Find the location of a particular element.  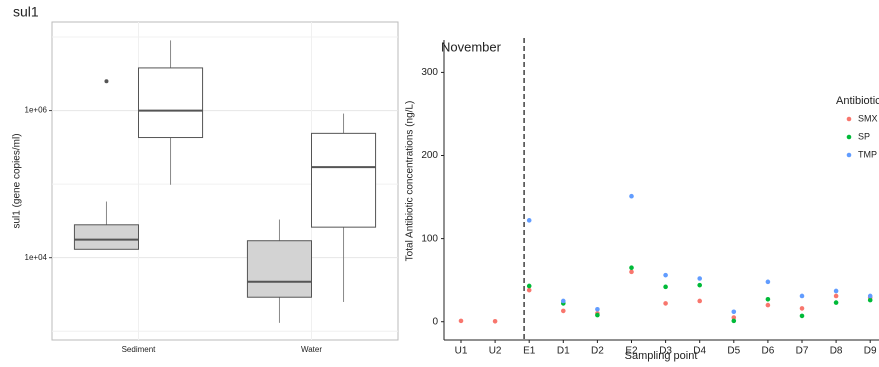

chart-title: sul1 is located at coordinates (26, 12).